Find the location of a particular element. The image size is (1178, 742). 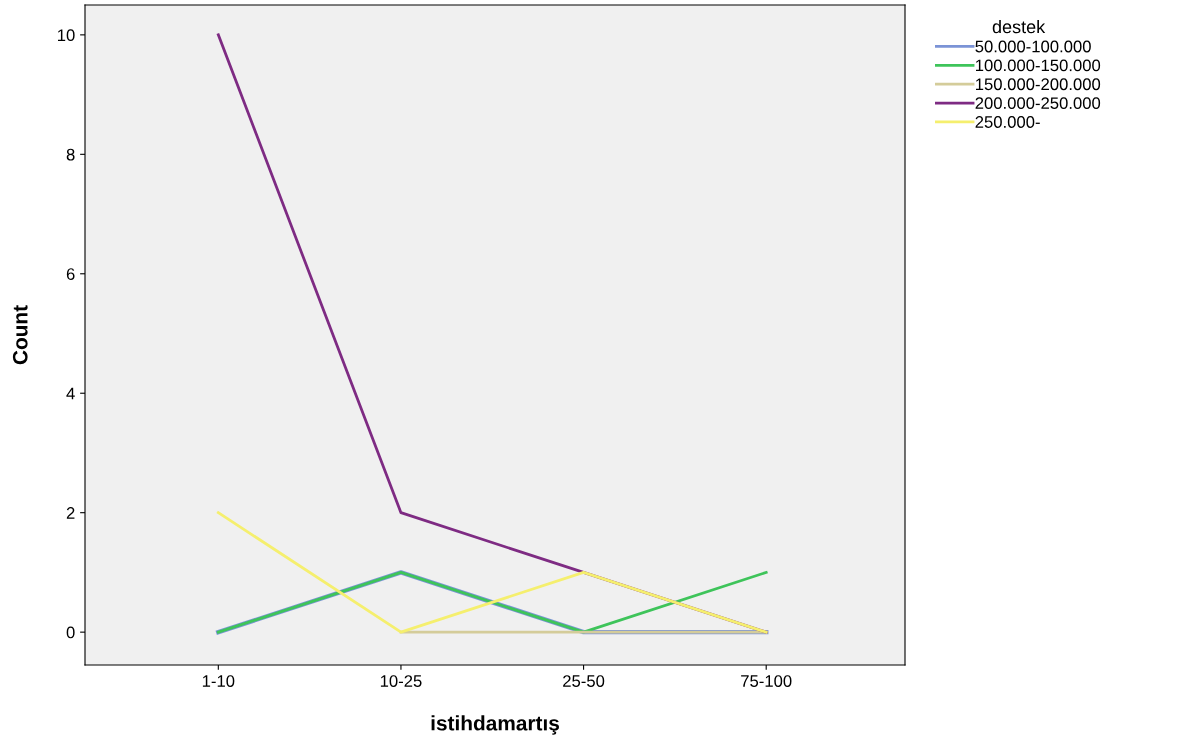

legend-label: 50.000-100.000 is located at coordinates (1033, 46).